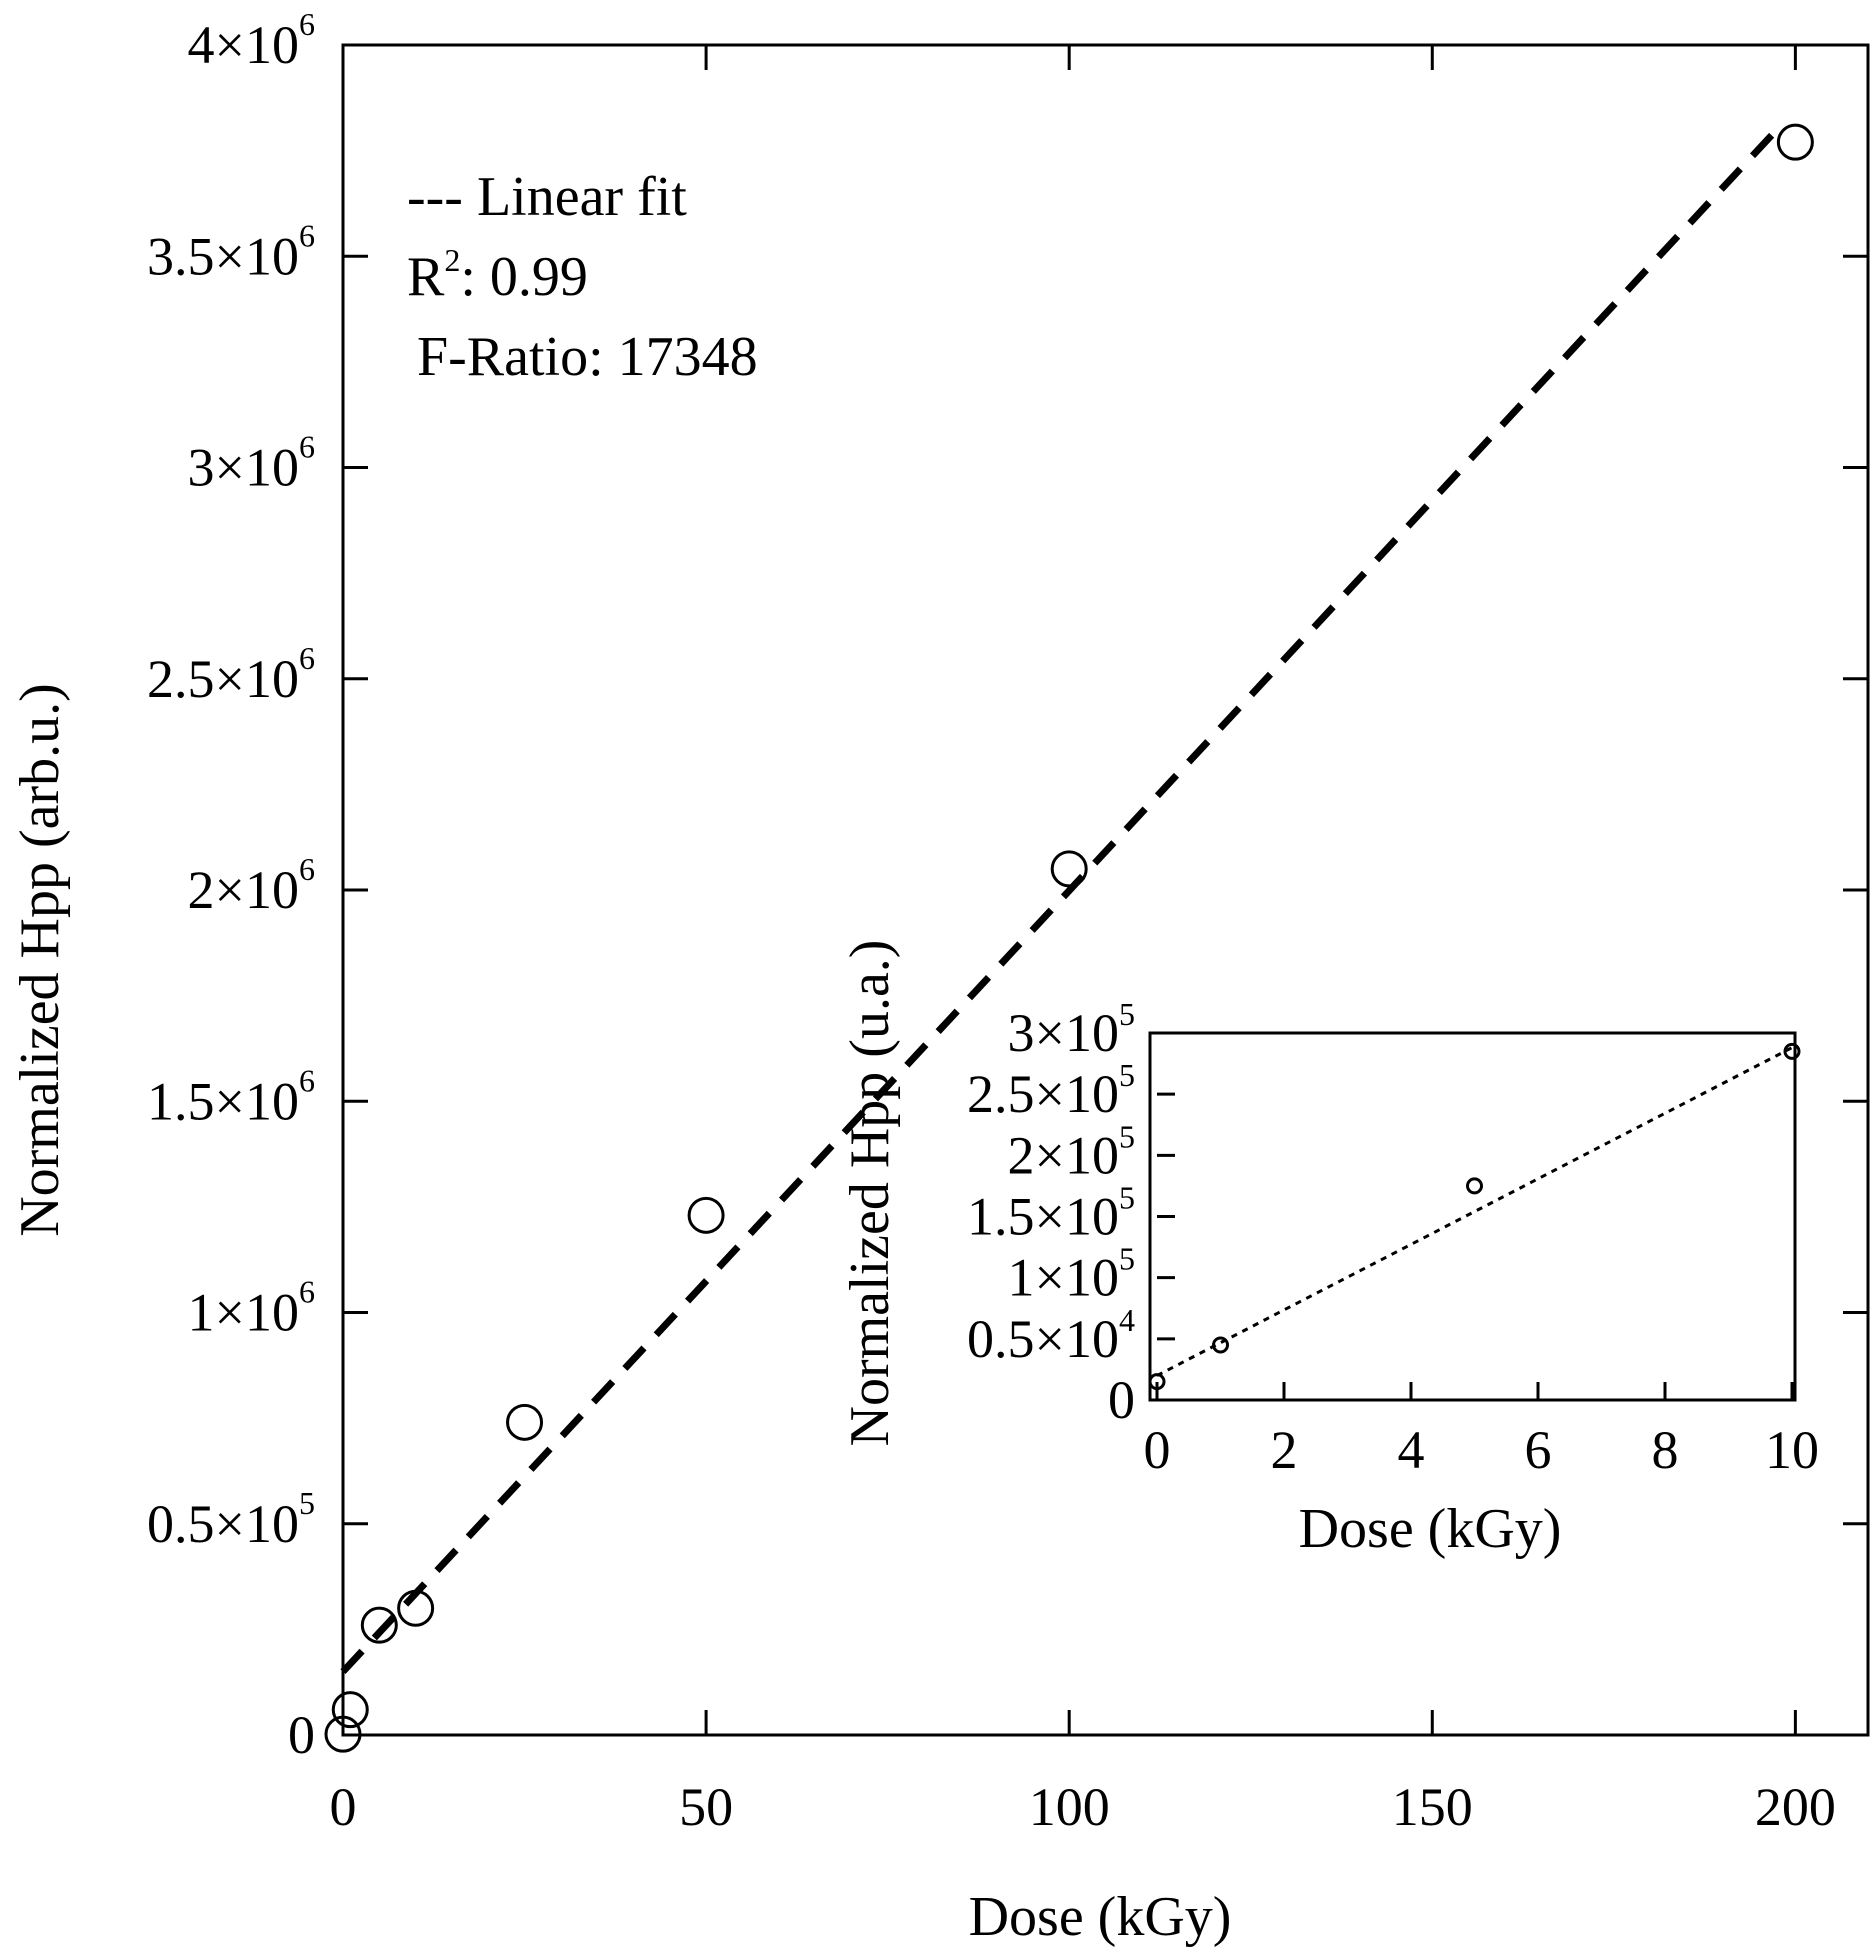 Image resolution: width=1875 pixels, height=1960 pixels. Describe the element at coordinates (1665, 1450) in the screenshot. I see `inset-x-tick-label-4: 8` at that location.